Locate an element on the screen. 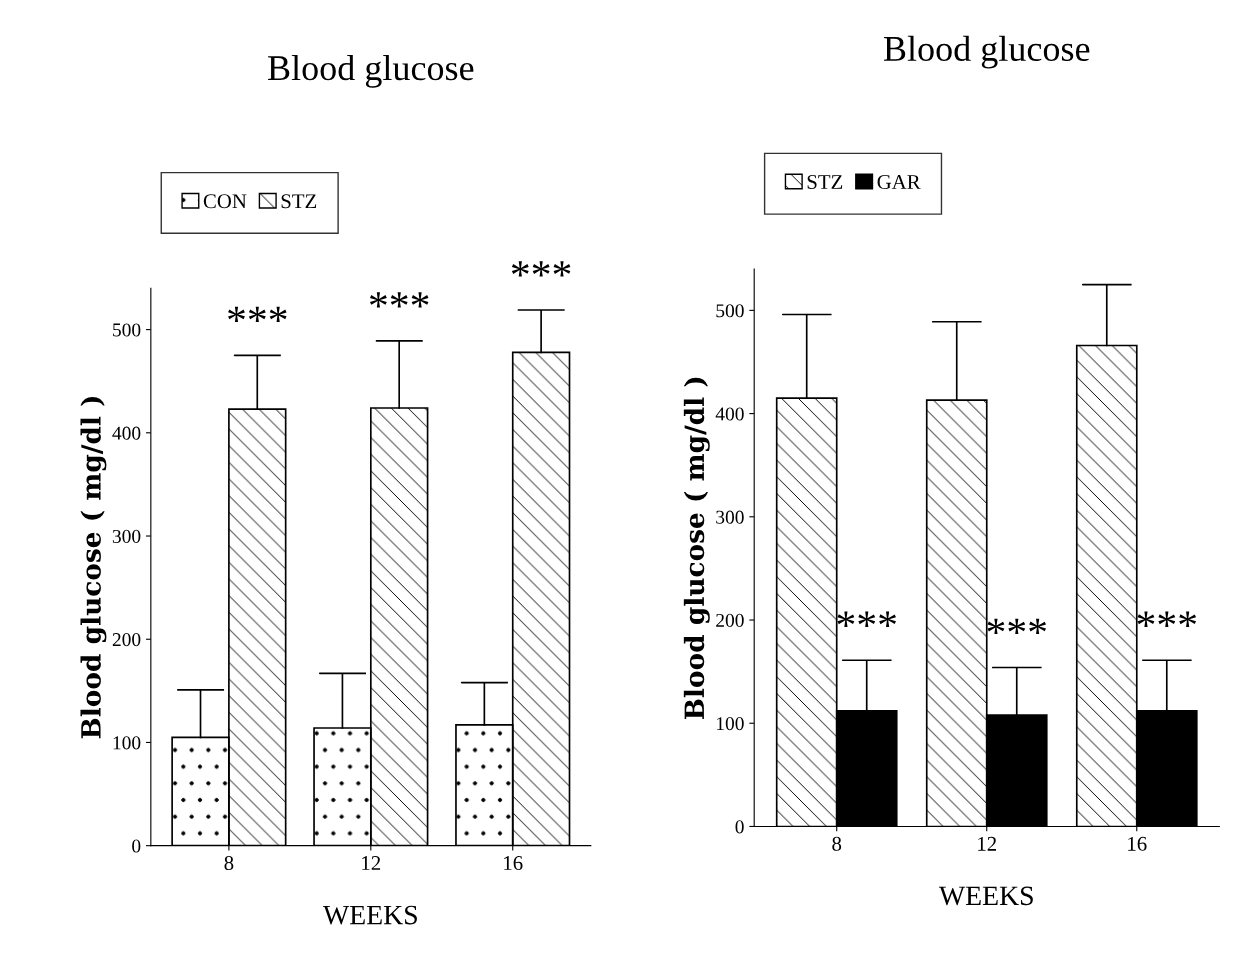 This screenshot has width=1257, height=961. legend-label: GAR is located at coordinates (899, 182).